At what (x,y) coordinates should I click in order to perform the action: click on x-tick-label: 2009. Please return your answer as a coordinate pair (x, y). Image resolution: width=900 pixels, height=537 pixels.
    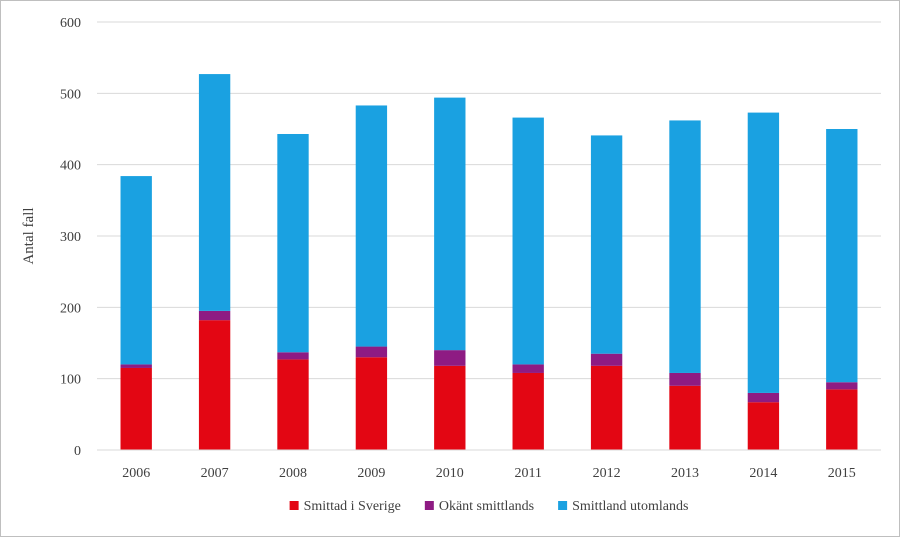
    Looking at the image, I should click on (371, 473).